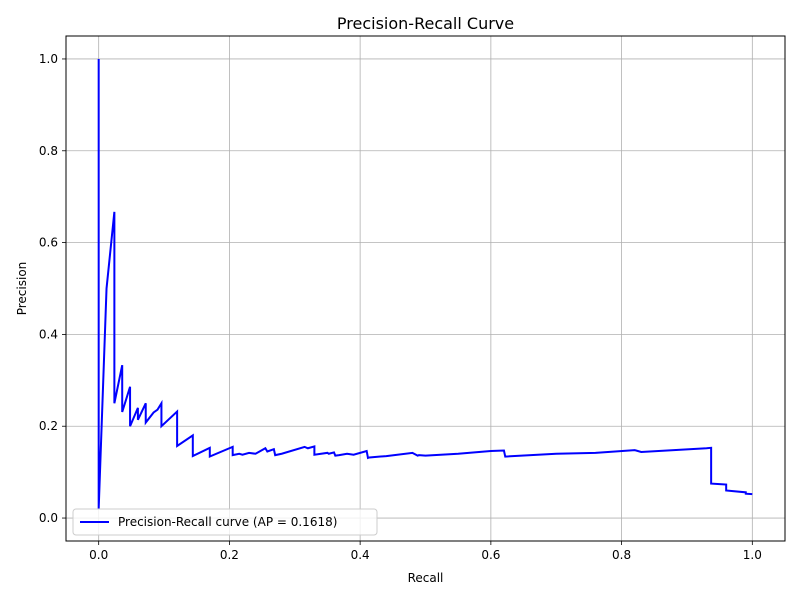 The height and width of the screenshot is (600, 800). Describe the element at coordinates (48, 243) in the screenshot. I see `y-tick-label: 0.6` at that location.